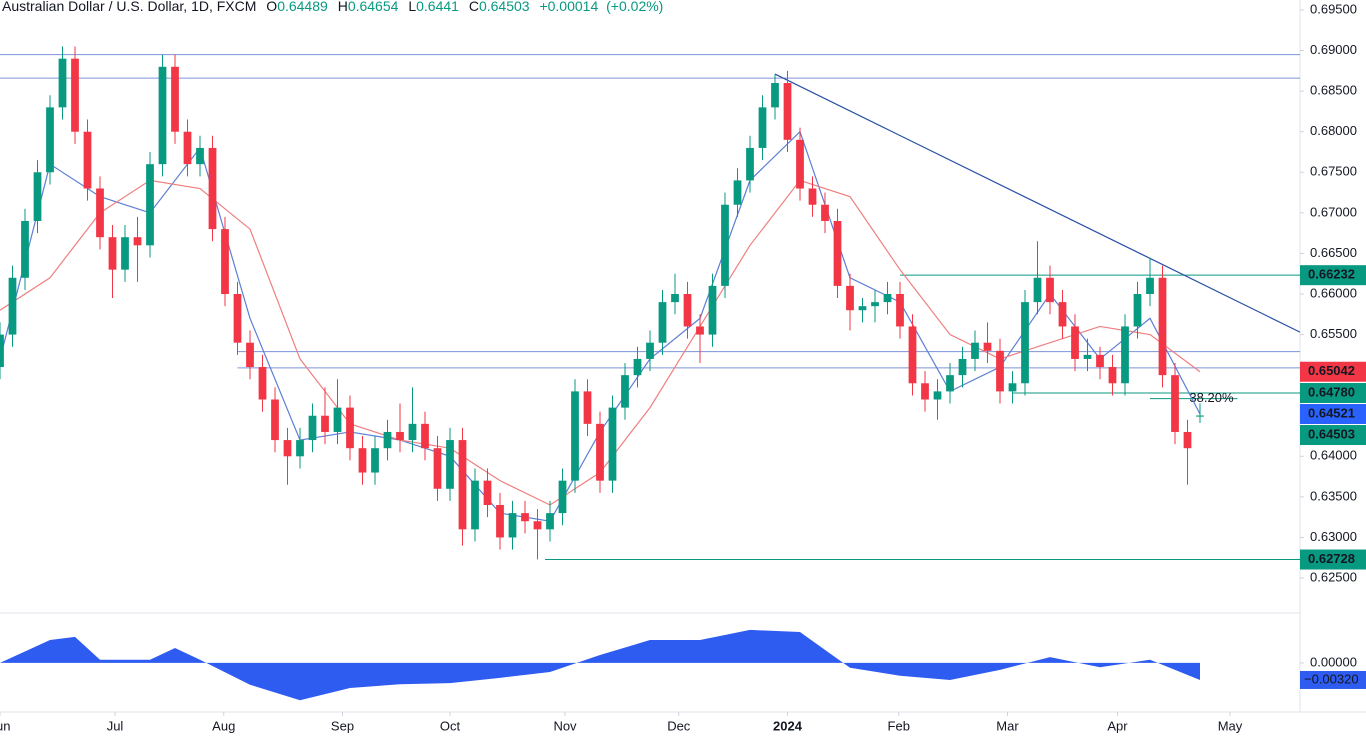 Image resolution: width=1366 pixels, height=743 pixels. Describe the element at coordinates (1333, 90) in the screenshot. I see `y-tick-label: 0.68500` at that location.